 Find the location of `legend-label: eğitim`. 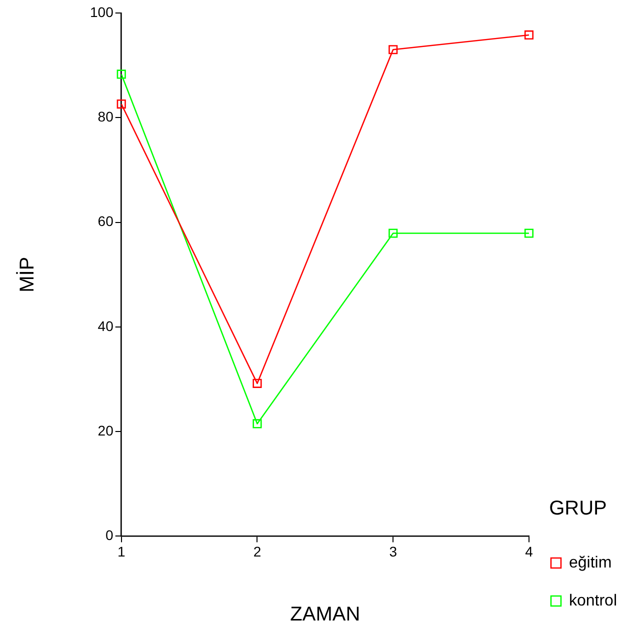

legend-label: eğitim is located at coordinates (590, 563).